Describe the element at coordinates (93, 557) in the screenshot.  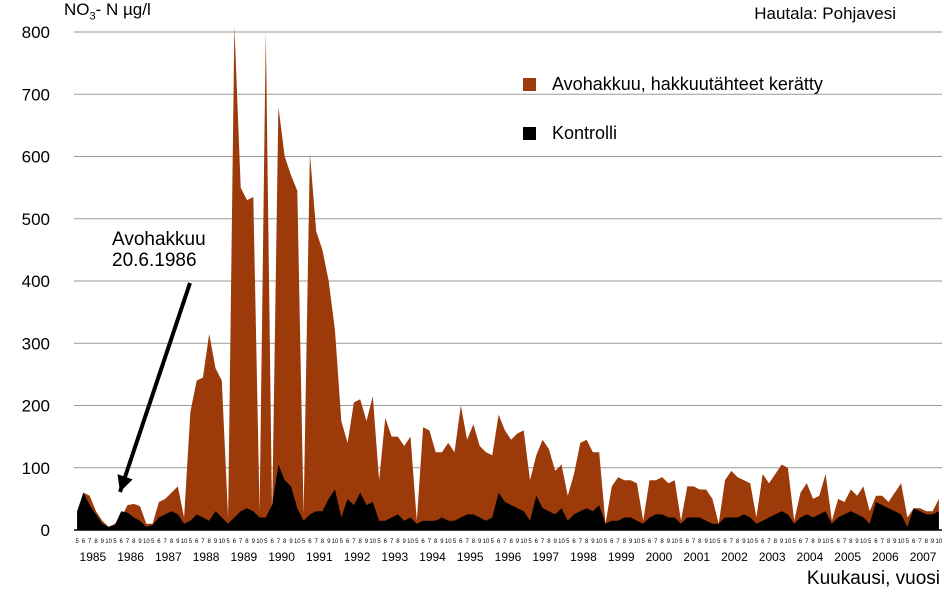
I see `year-tick-label-1985: 1985` at that location.